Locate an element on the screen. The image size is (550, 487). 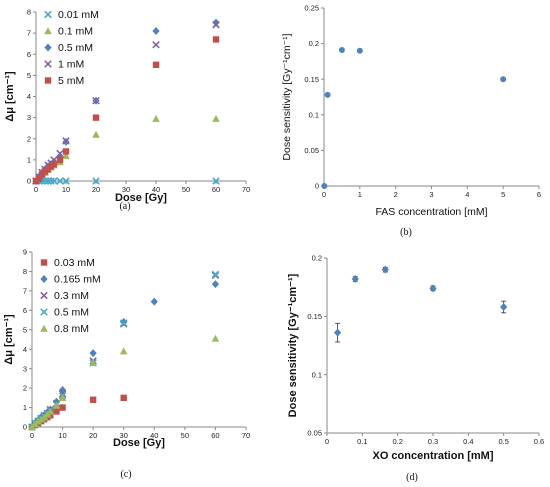
panel-caption: (a) is located at coordinates (124, 206).